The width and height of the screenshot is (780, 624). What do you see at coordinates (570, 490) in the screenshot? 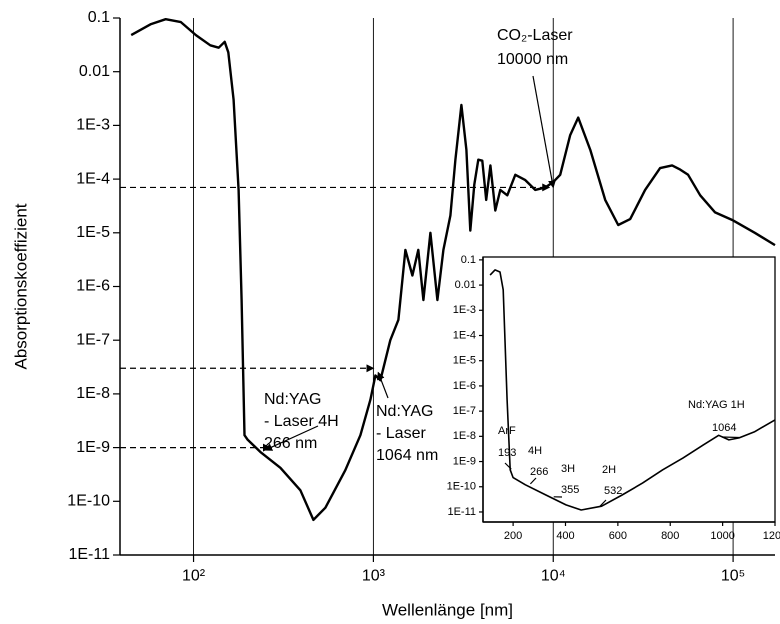
I see `annotation-text: 355` at bounding box center [570, 490].